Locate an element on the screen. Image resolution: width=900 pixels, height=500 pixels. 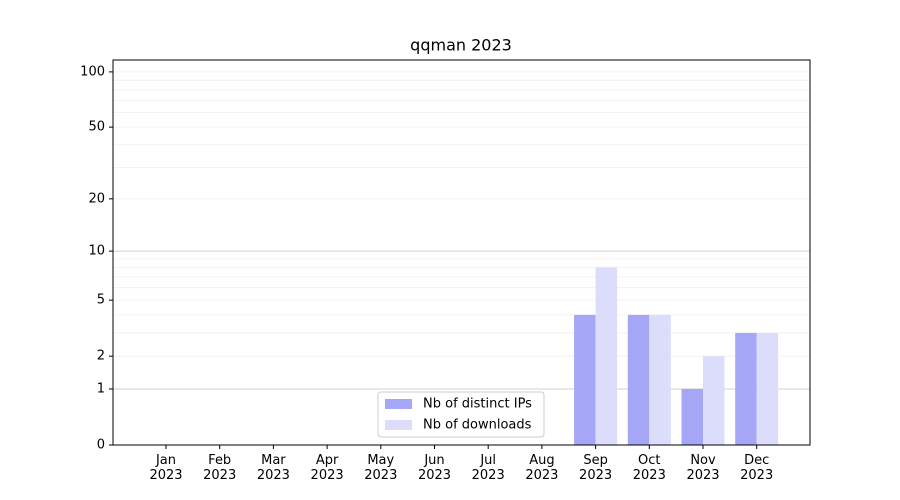
x-tick-label: Jan 2023 is located at coordinates (166, 468).